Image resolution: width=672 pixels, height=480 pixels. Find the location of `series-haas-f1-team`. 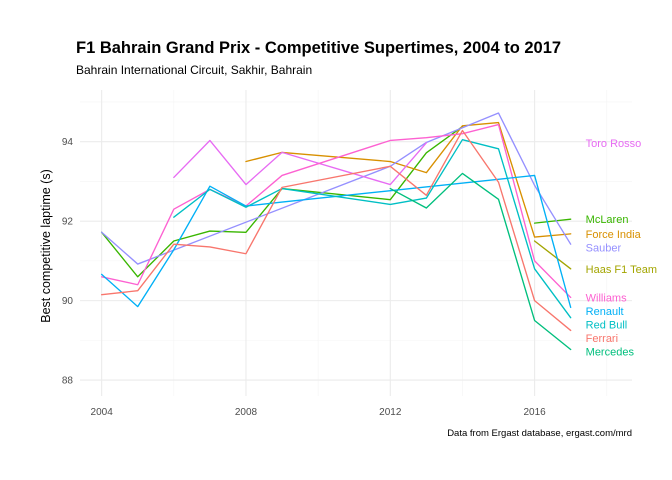

series-haas-f1-team is located at coordinates (552, 255).